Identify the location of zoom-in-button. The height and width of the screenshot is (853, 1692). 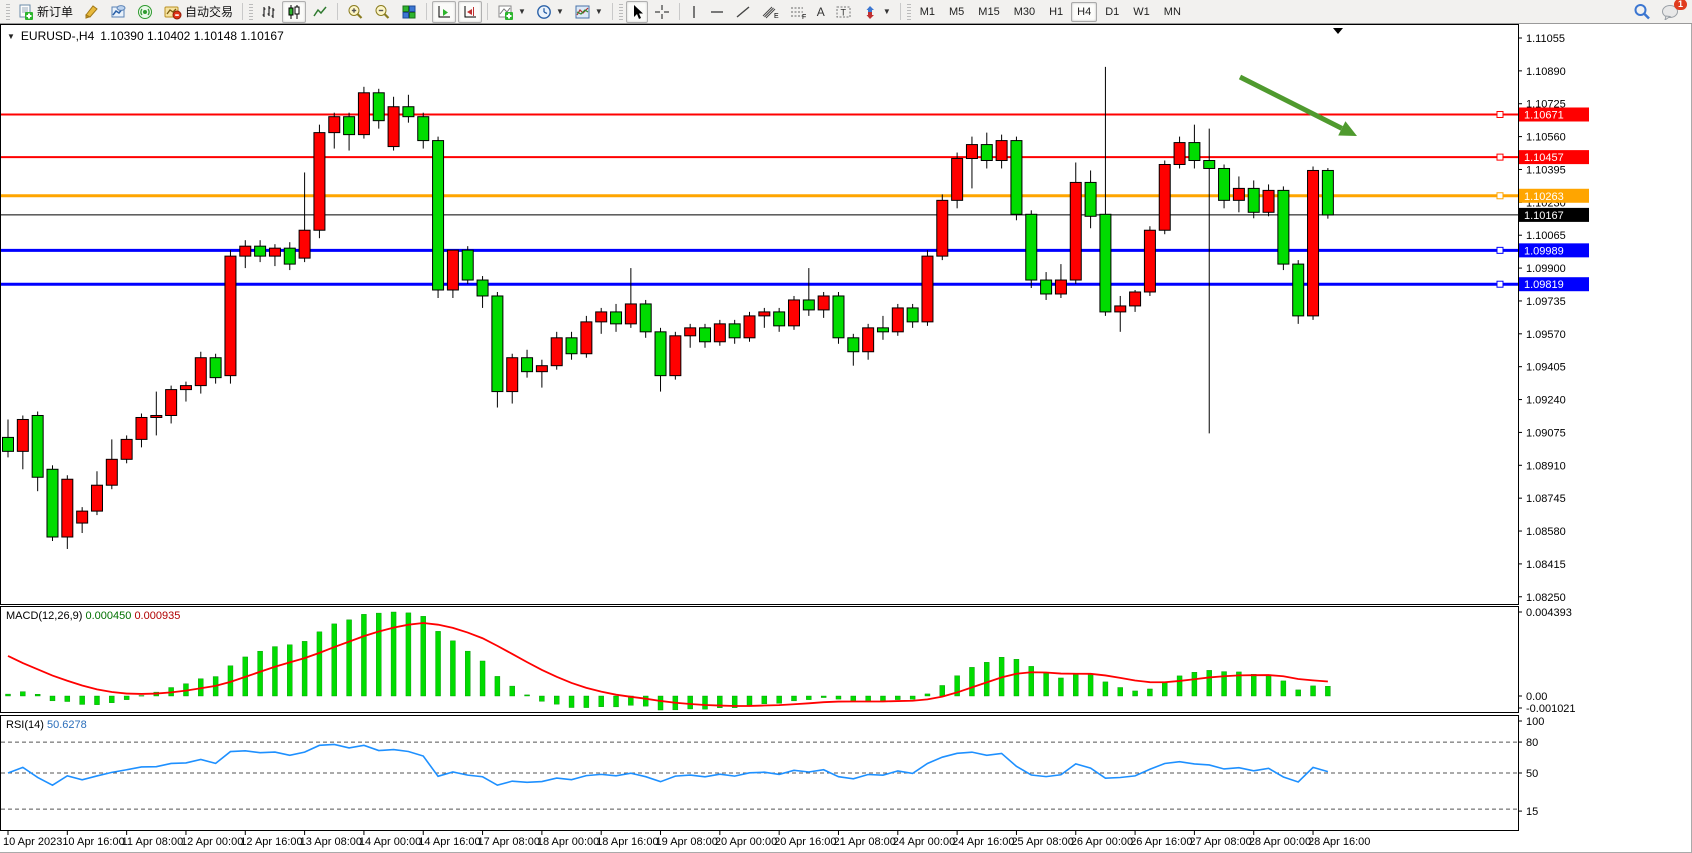
(355, 12).